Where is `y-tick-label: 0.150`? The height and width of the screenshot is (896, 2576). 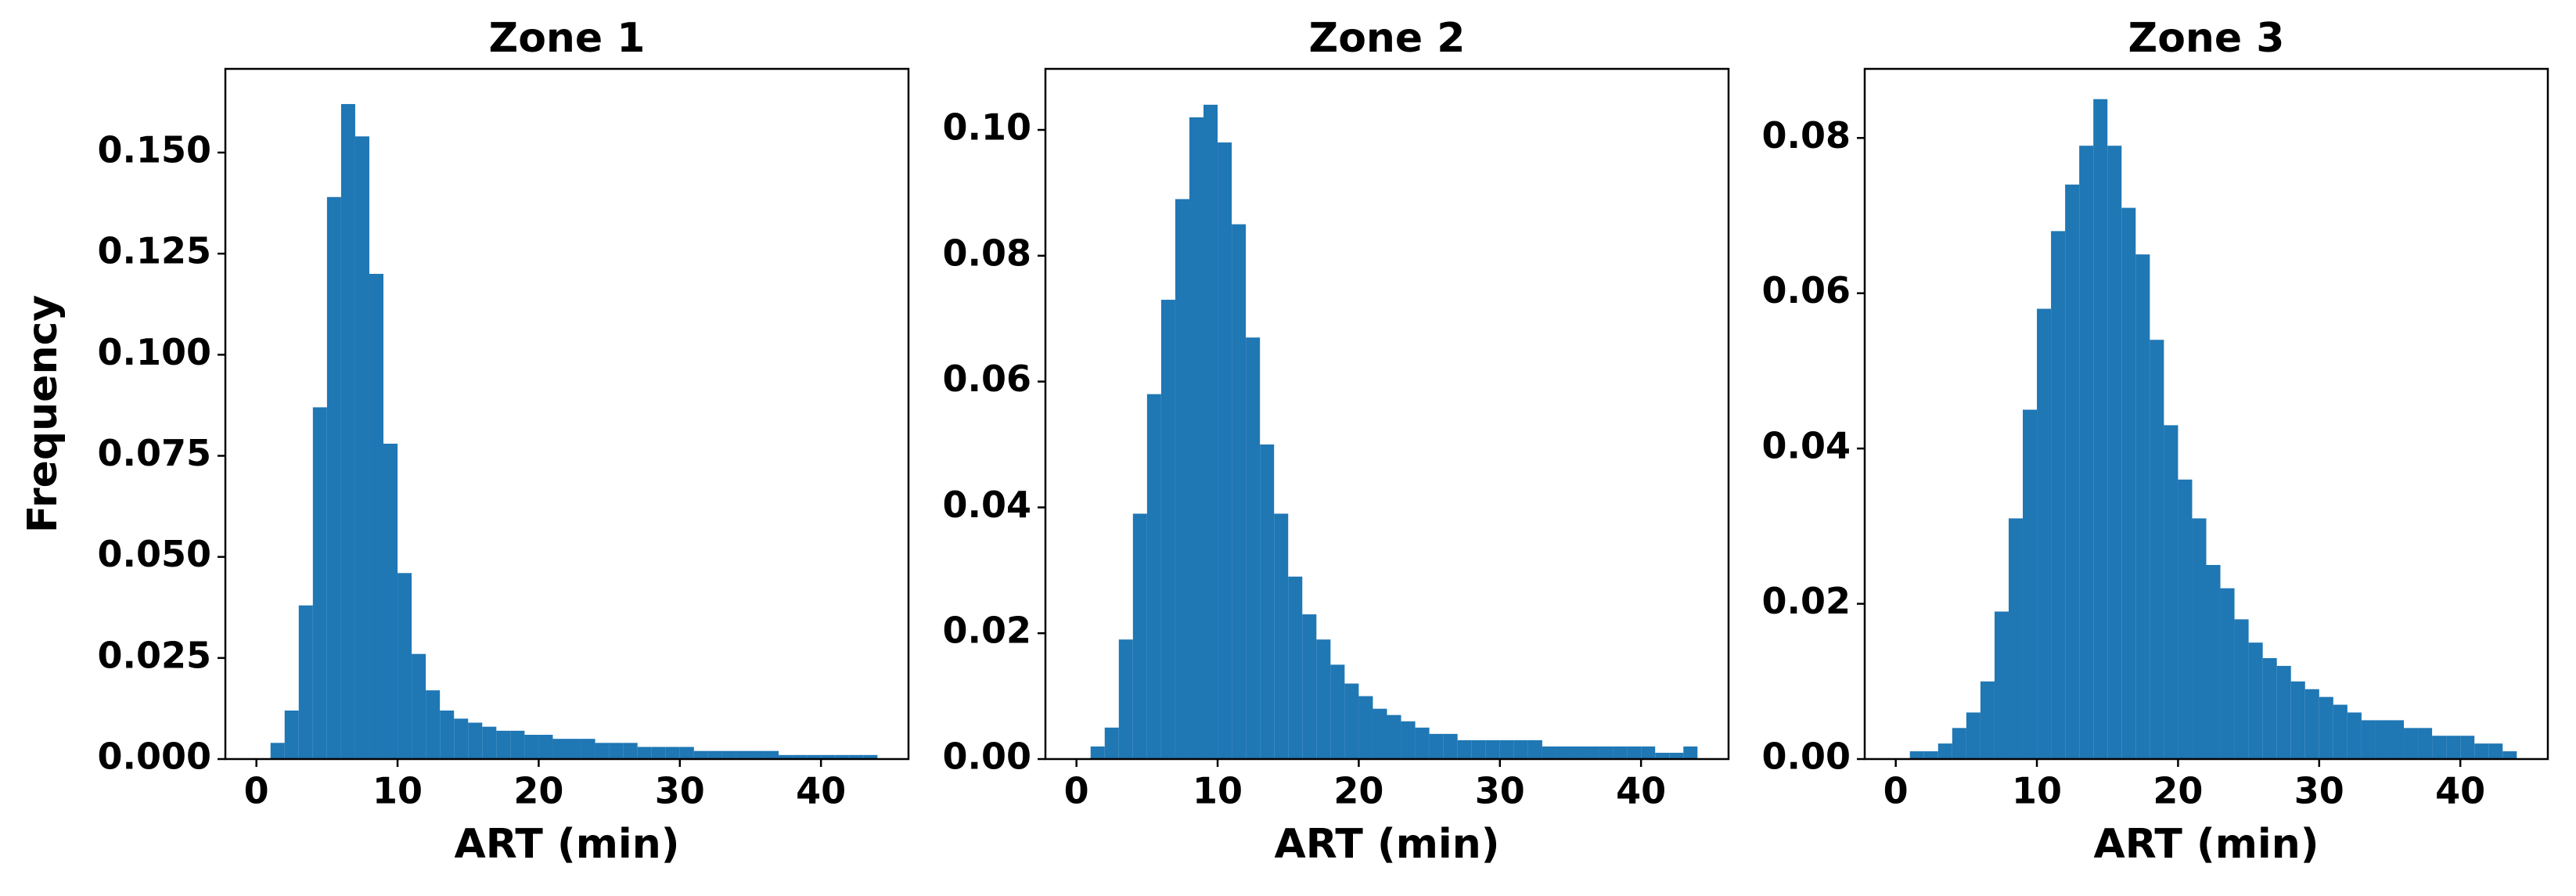 y-tick-label: 0.150 is located at coordinates (154, 149).